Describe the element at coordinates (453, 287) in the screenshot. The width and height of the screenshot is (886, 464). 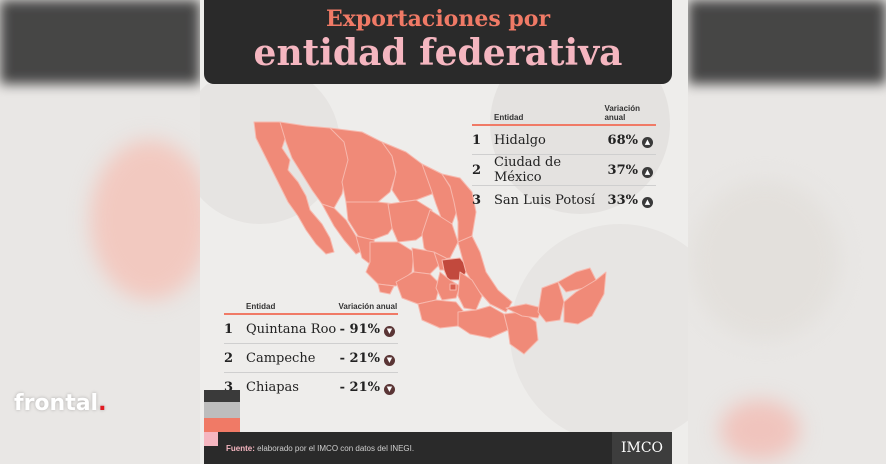
I see `cdmx-state` at that location.